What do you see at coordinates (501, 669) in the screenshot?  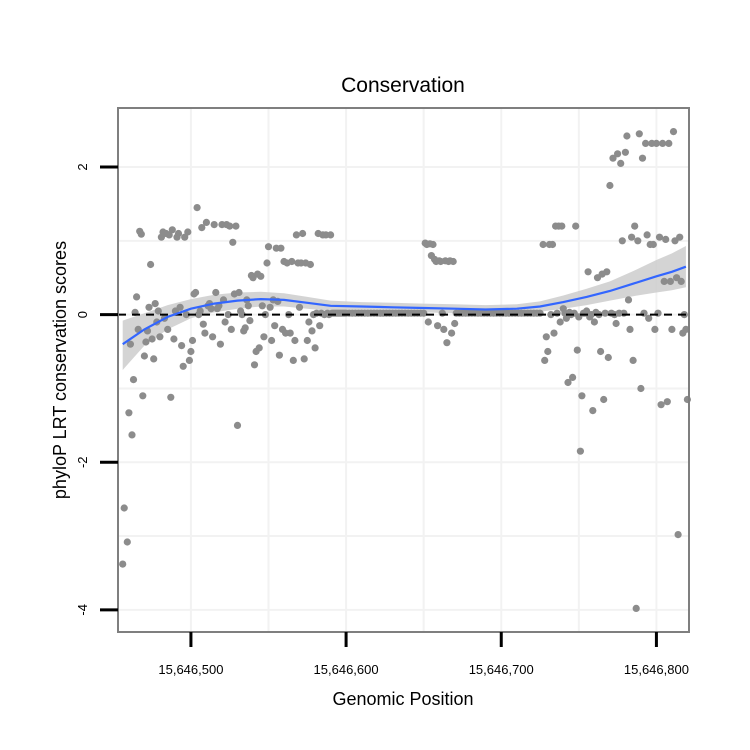 I see `x-tick-label: 15,646,700` at bounding box center [501, 669].